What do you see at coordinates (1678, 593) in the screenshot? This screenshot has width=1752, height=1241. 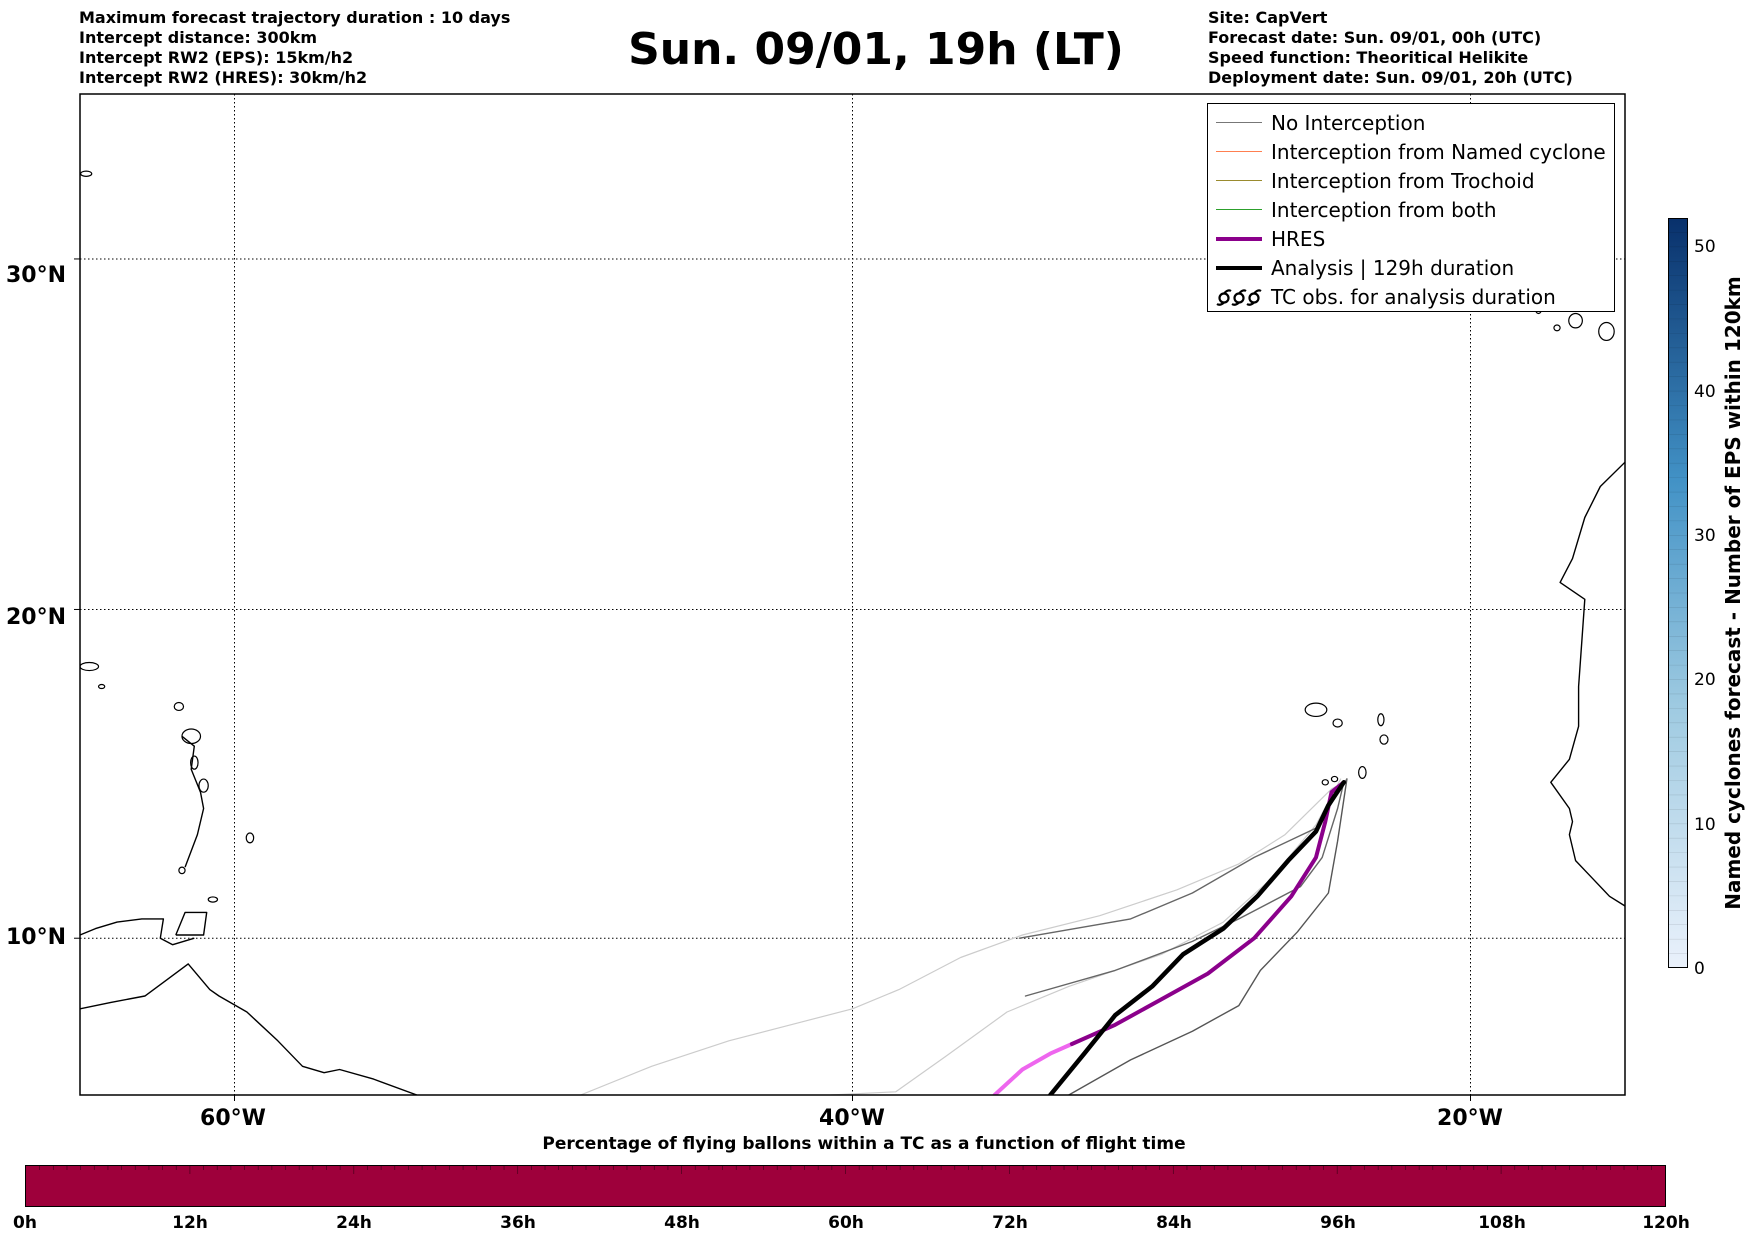 I see `vertical-colorbar` at bounding box center [1678, 593].